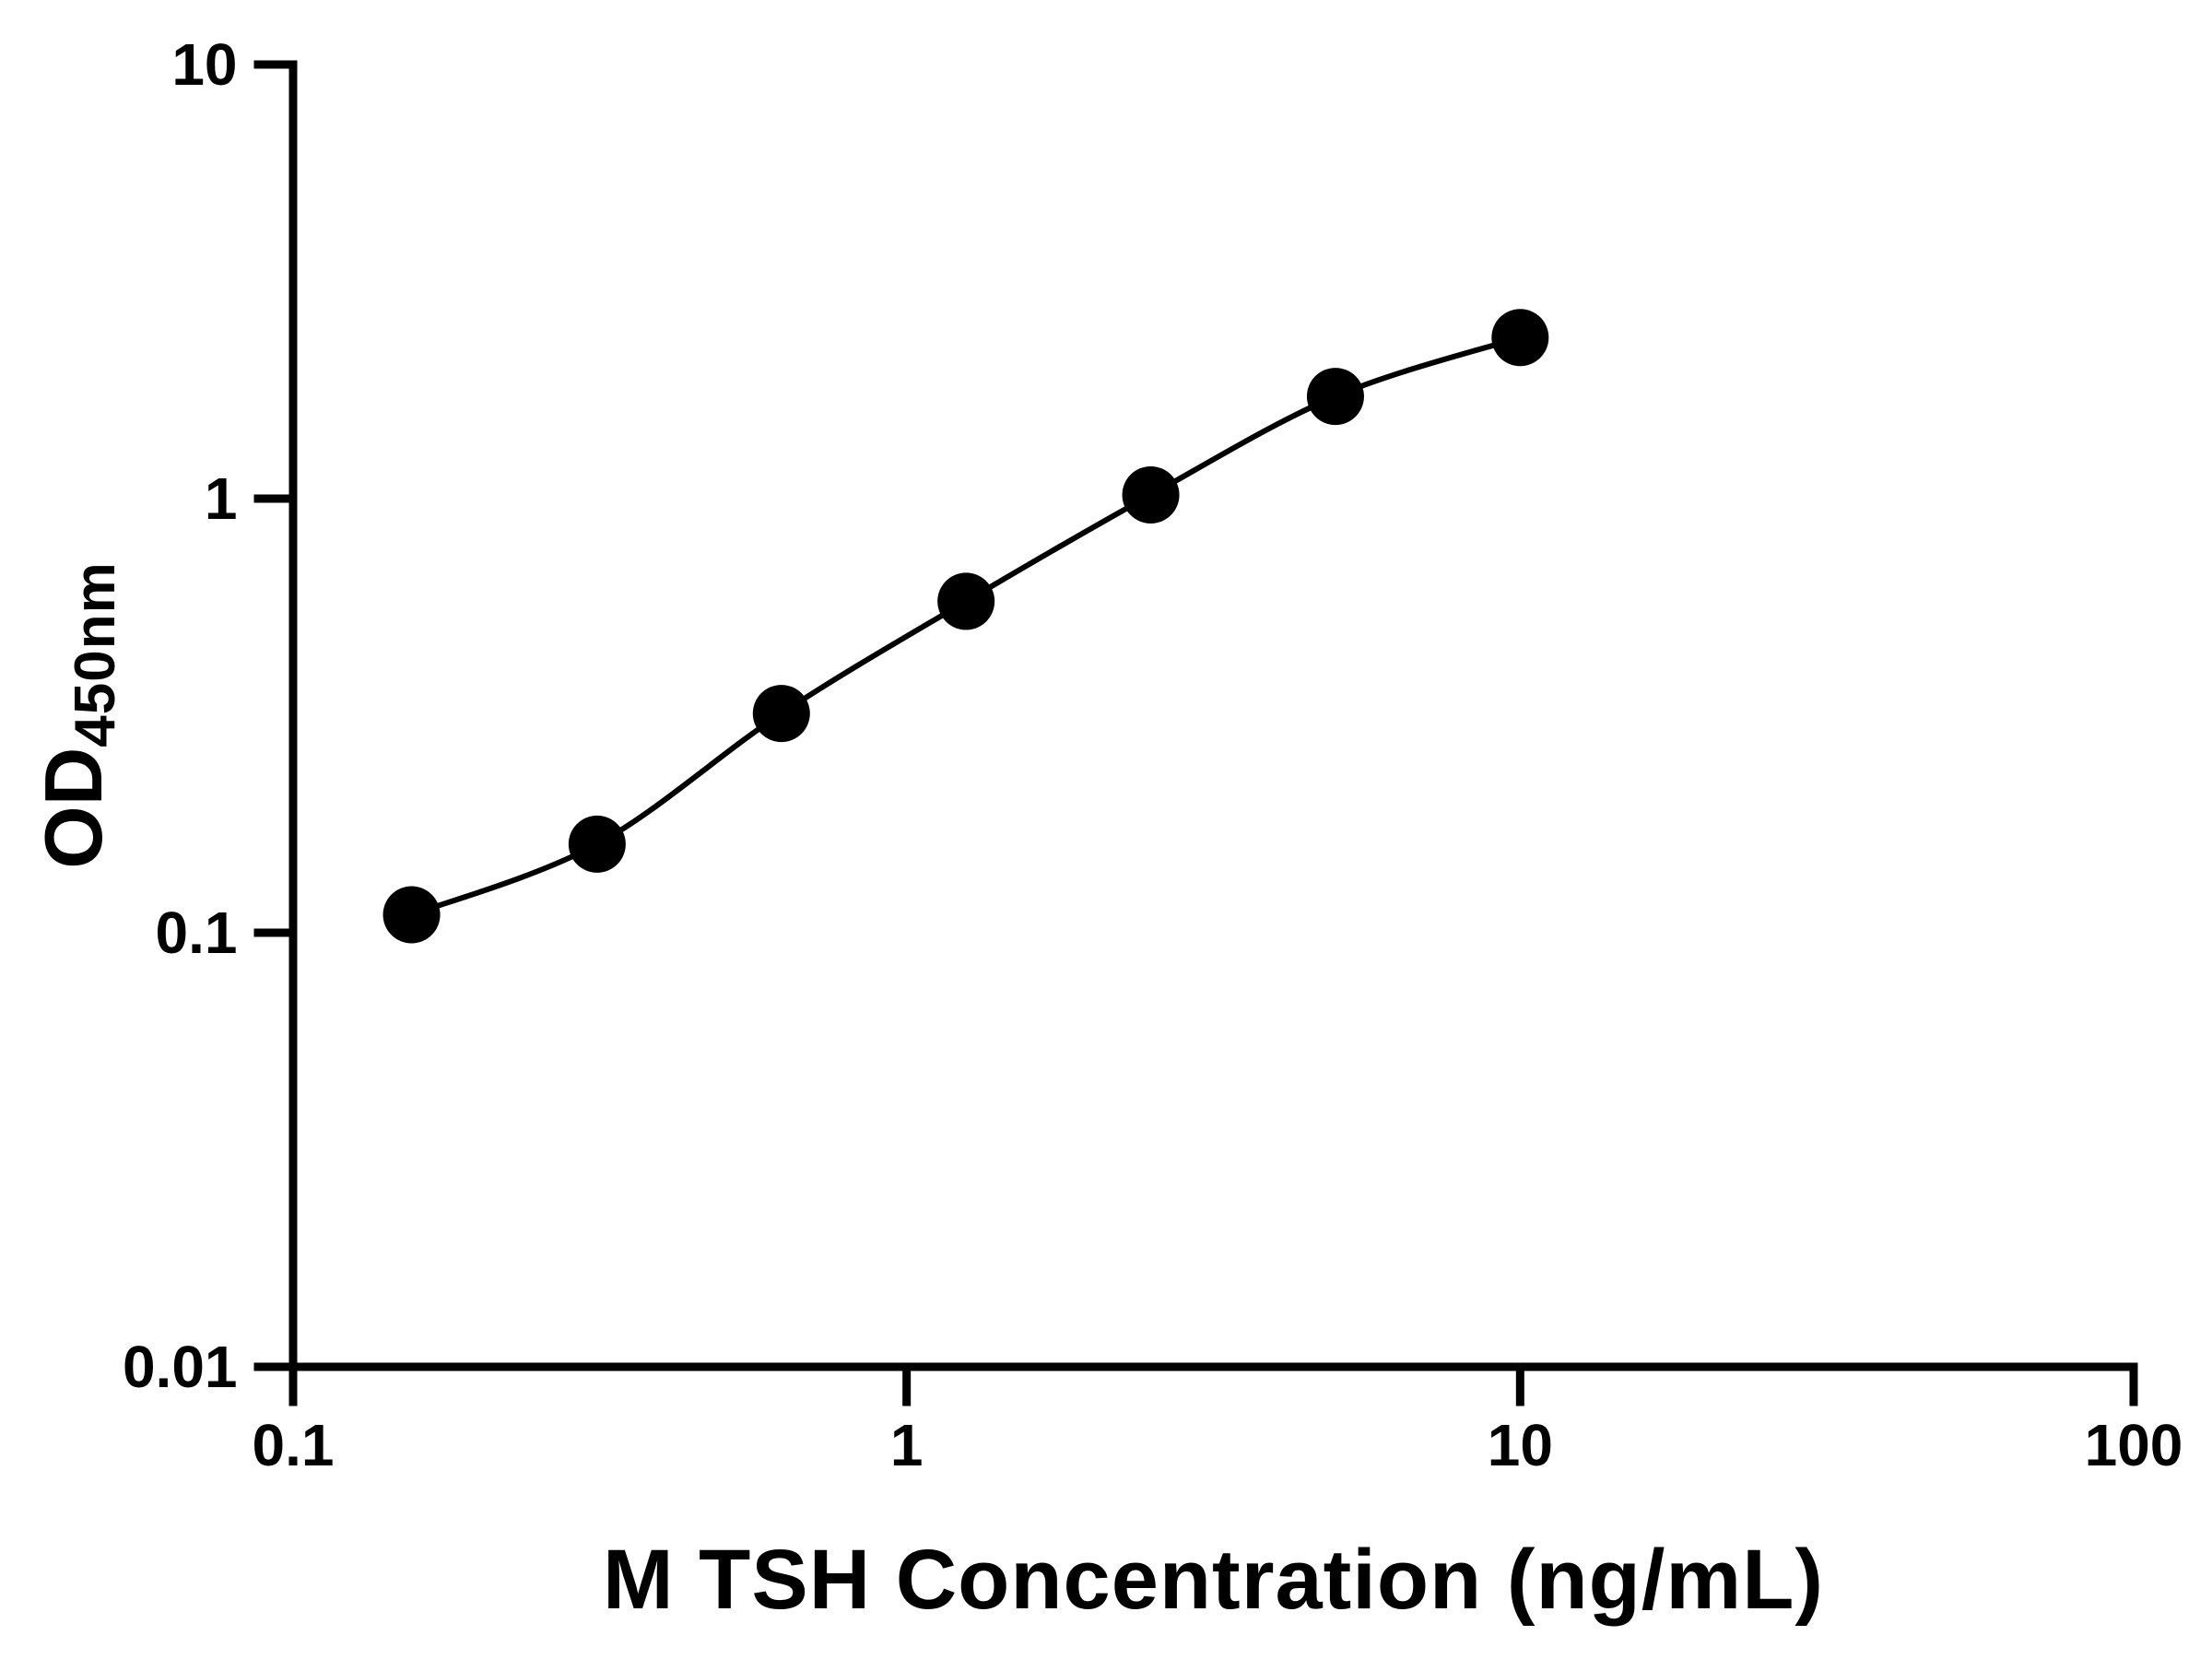 The height and width of the screenshot is (1659, 2212). Describe the element at coordinates (907, 1445) in the screenshot. I see `x-axis-tick-label: 1` at that location.